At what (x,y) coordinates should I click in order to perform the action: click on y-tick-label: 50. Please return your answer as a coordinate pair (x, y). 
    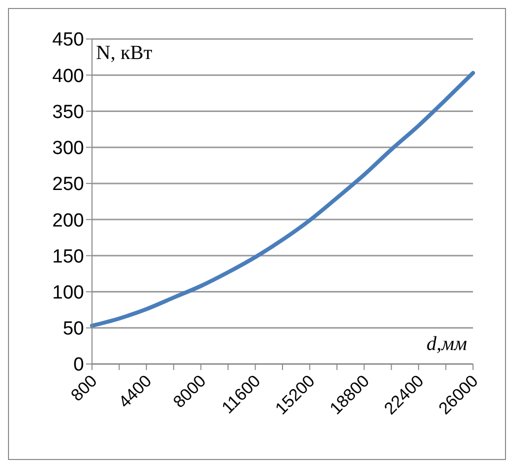
    Looking at the image, I should click on (73, 329).